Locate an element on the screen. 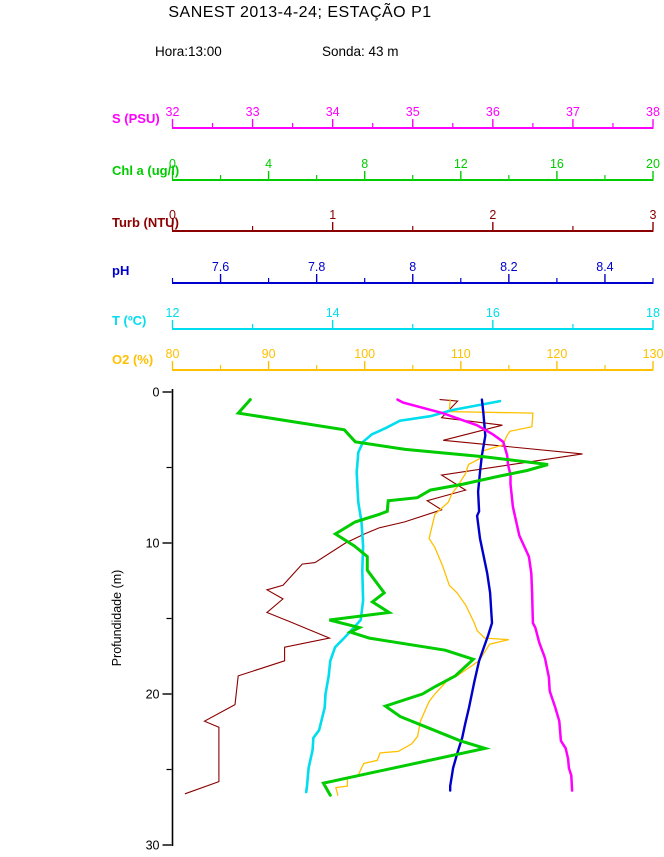 The image size is (664, 857). tick-label-o2: 100 is located at coordinates (364, 354).